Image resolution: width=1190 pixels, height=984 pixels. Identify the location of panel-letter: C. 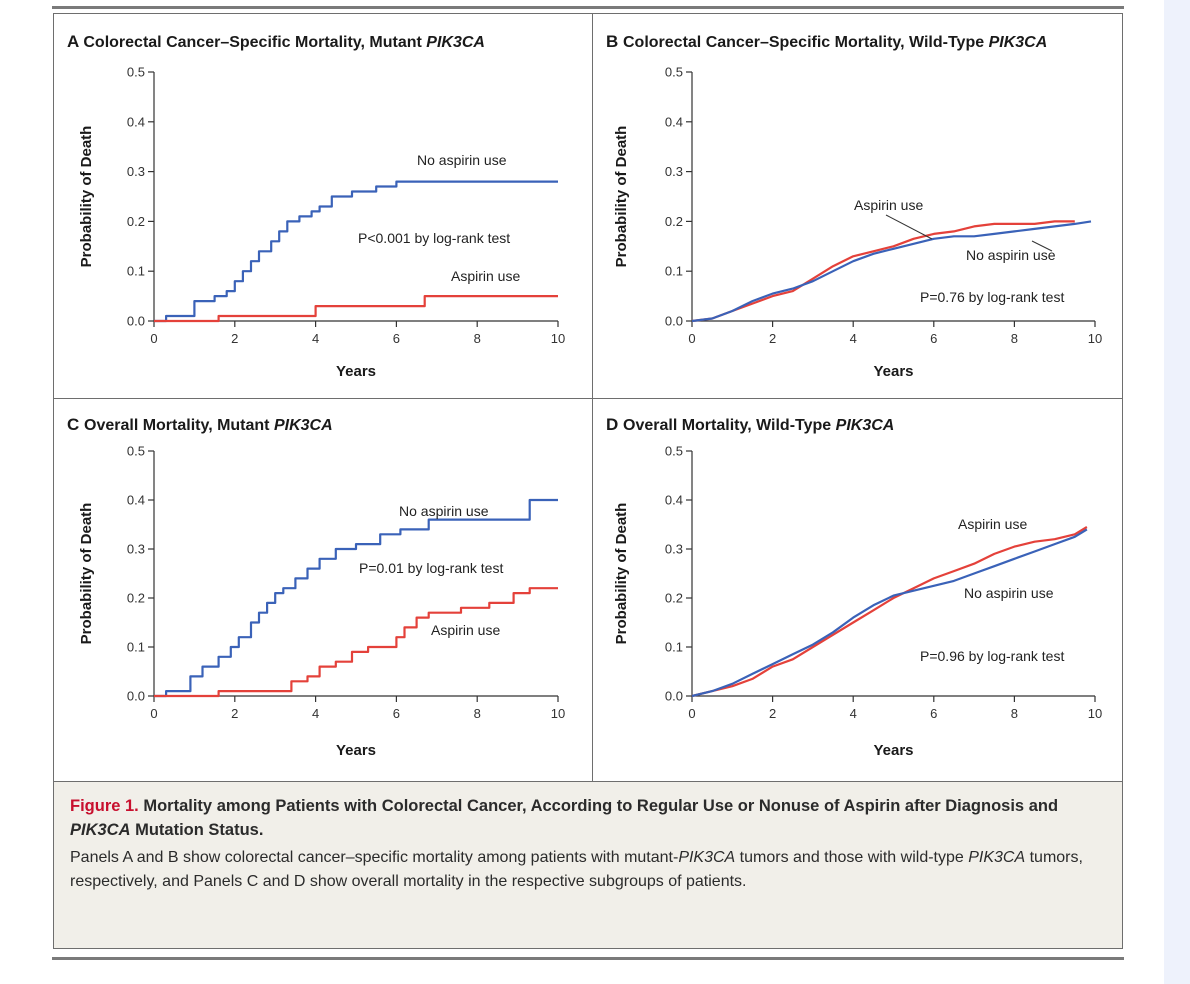
(75, 424).